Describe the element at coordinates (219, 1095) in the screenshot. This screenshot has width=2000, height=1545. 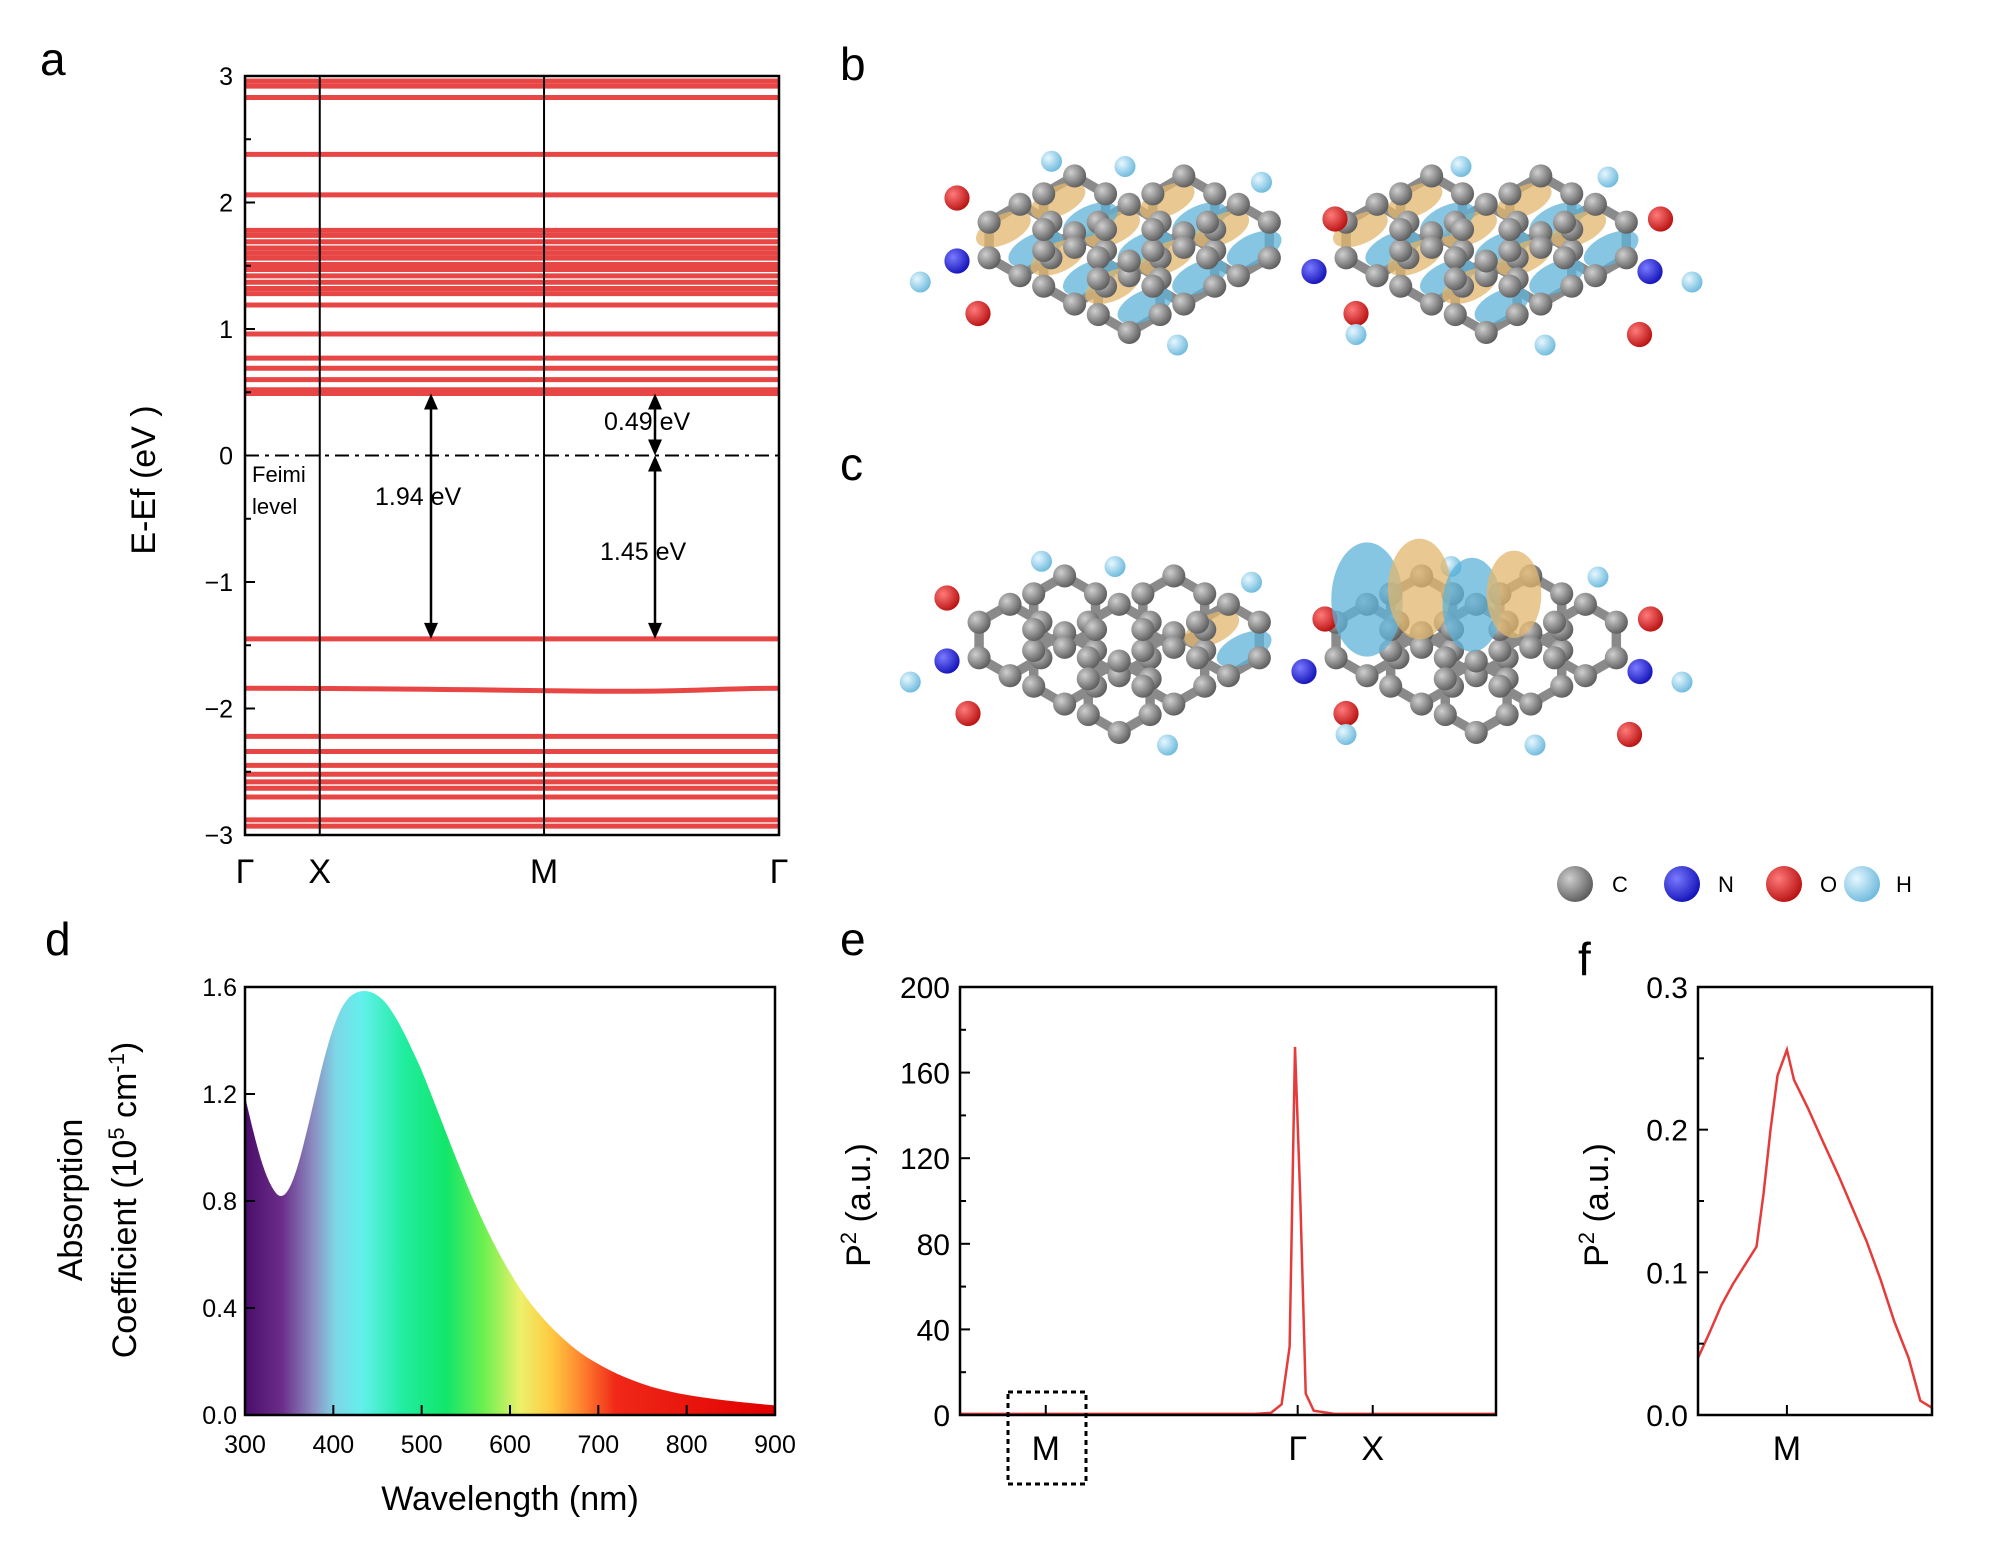
I see `y-tick-label: 1.2` at that location.